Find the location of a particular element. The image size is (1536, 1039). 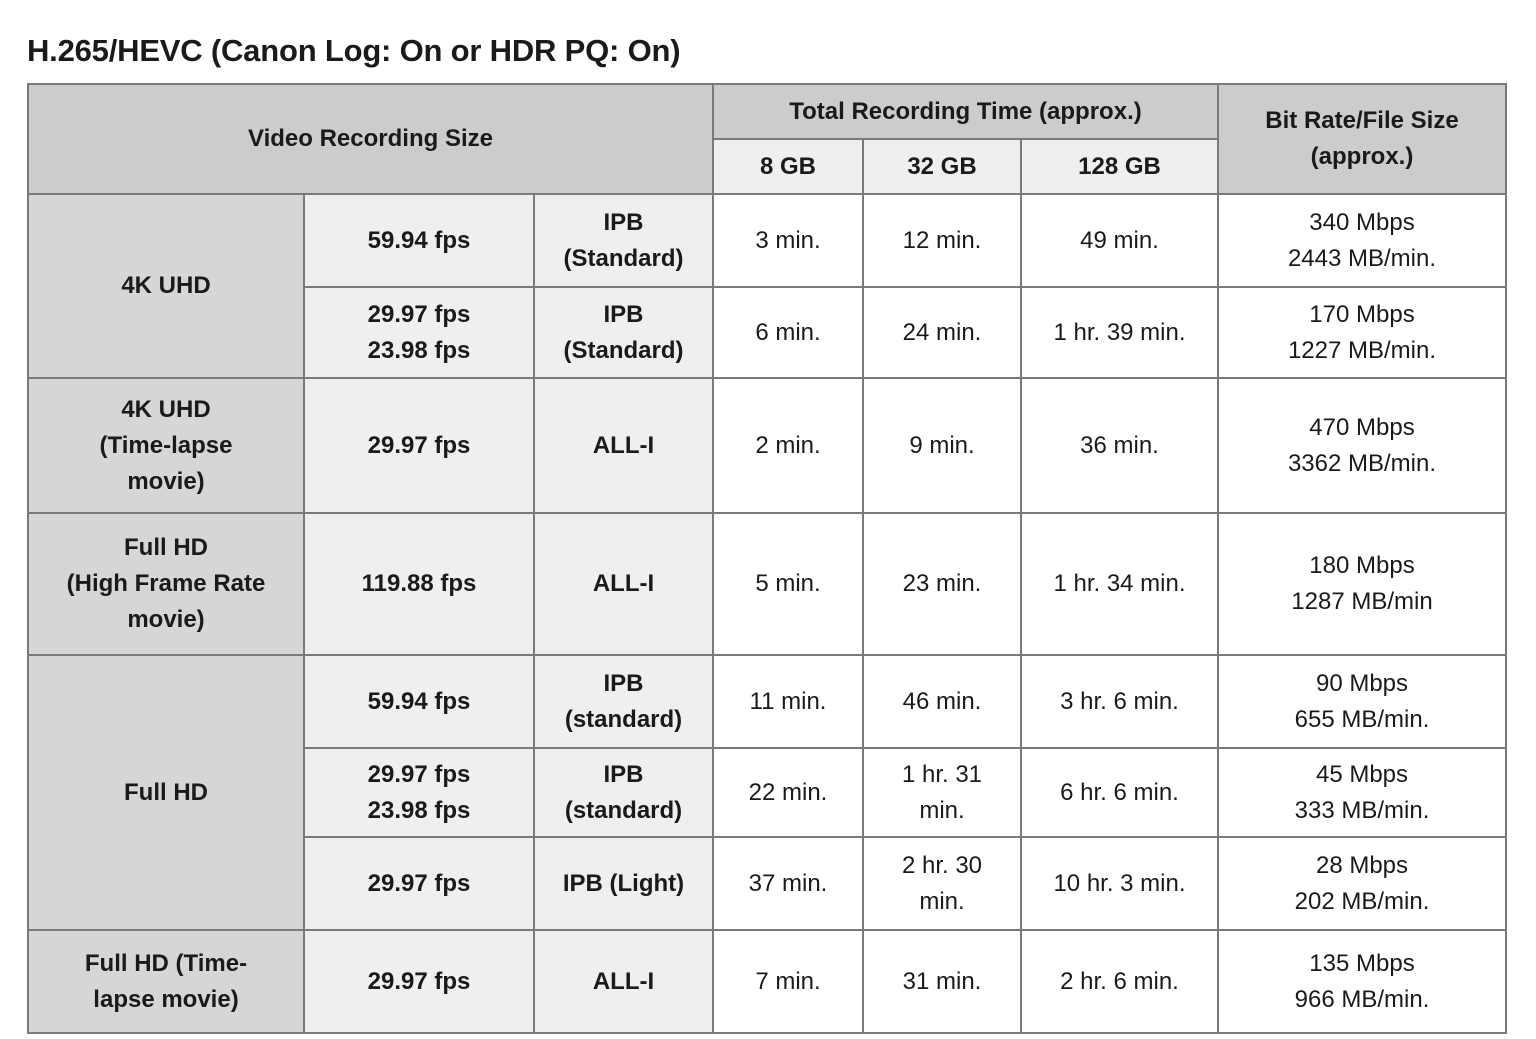

time-128gb-cell: 36 min. is located at coordinates (1119, 445).